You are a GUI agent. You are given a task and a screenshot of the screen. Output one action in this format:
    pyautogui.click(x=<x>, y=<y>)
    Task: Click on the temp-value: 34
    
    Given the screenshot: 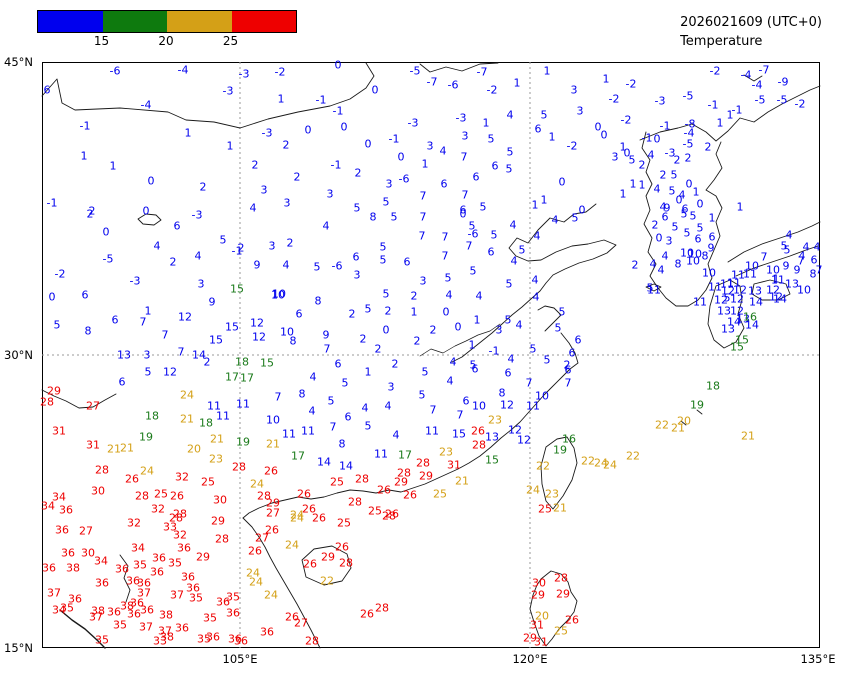 What is the action you would take?
    pyautogui.click(x=101, y=561)
    